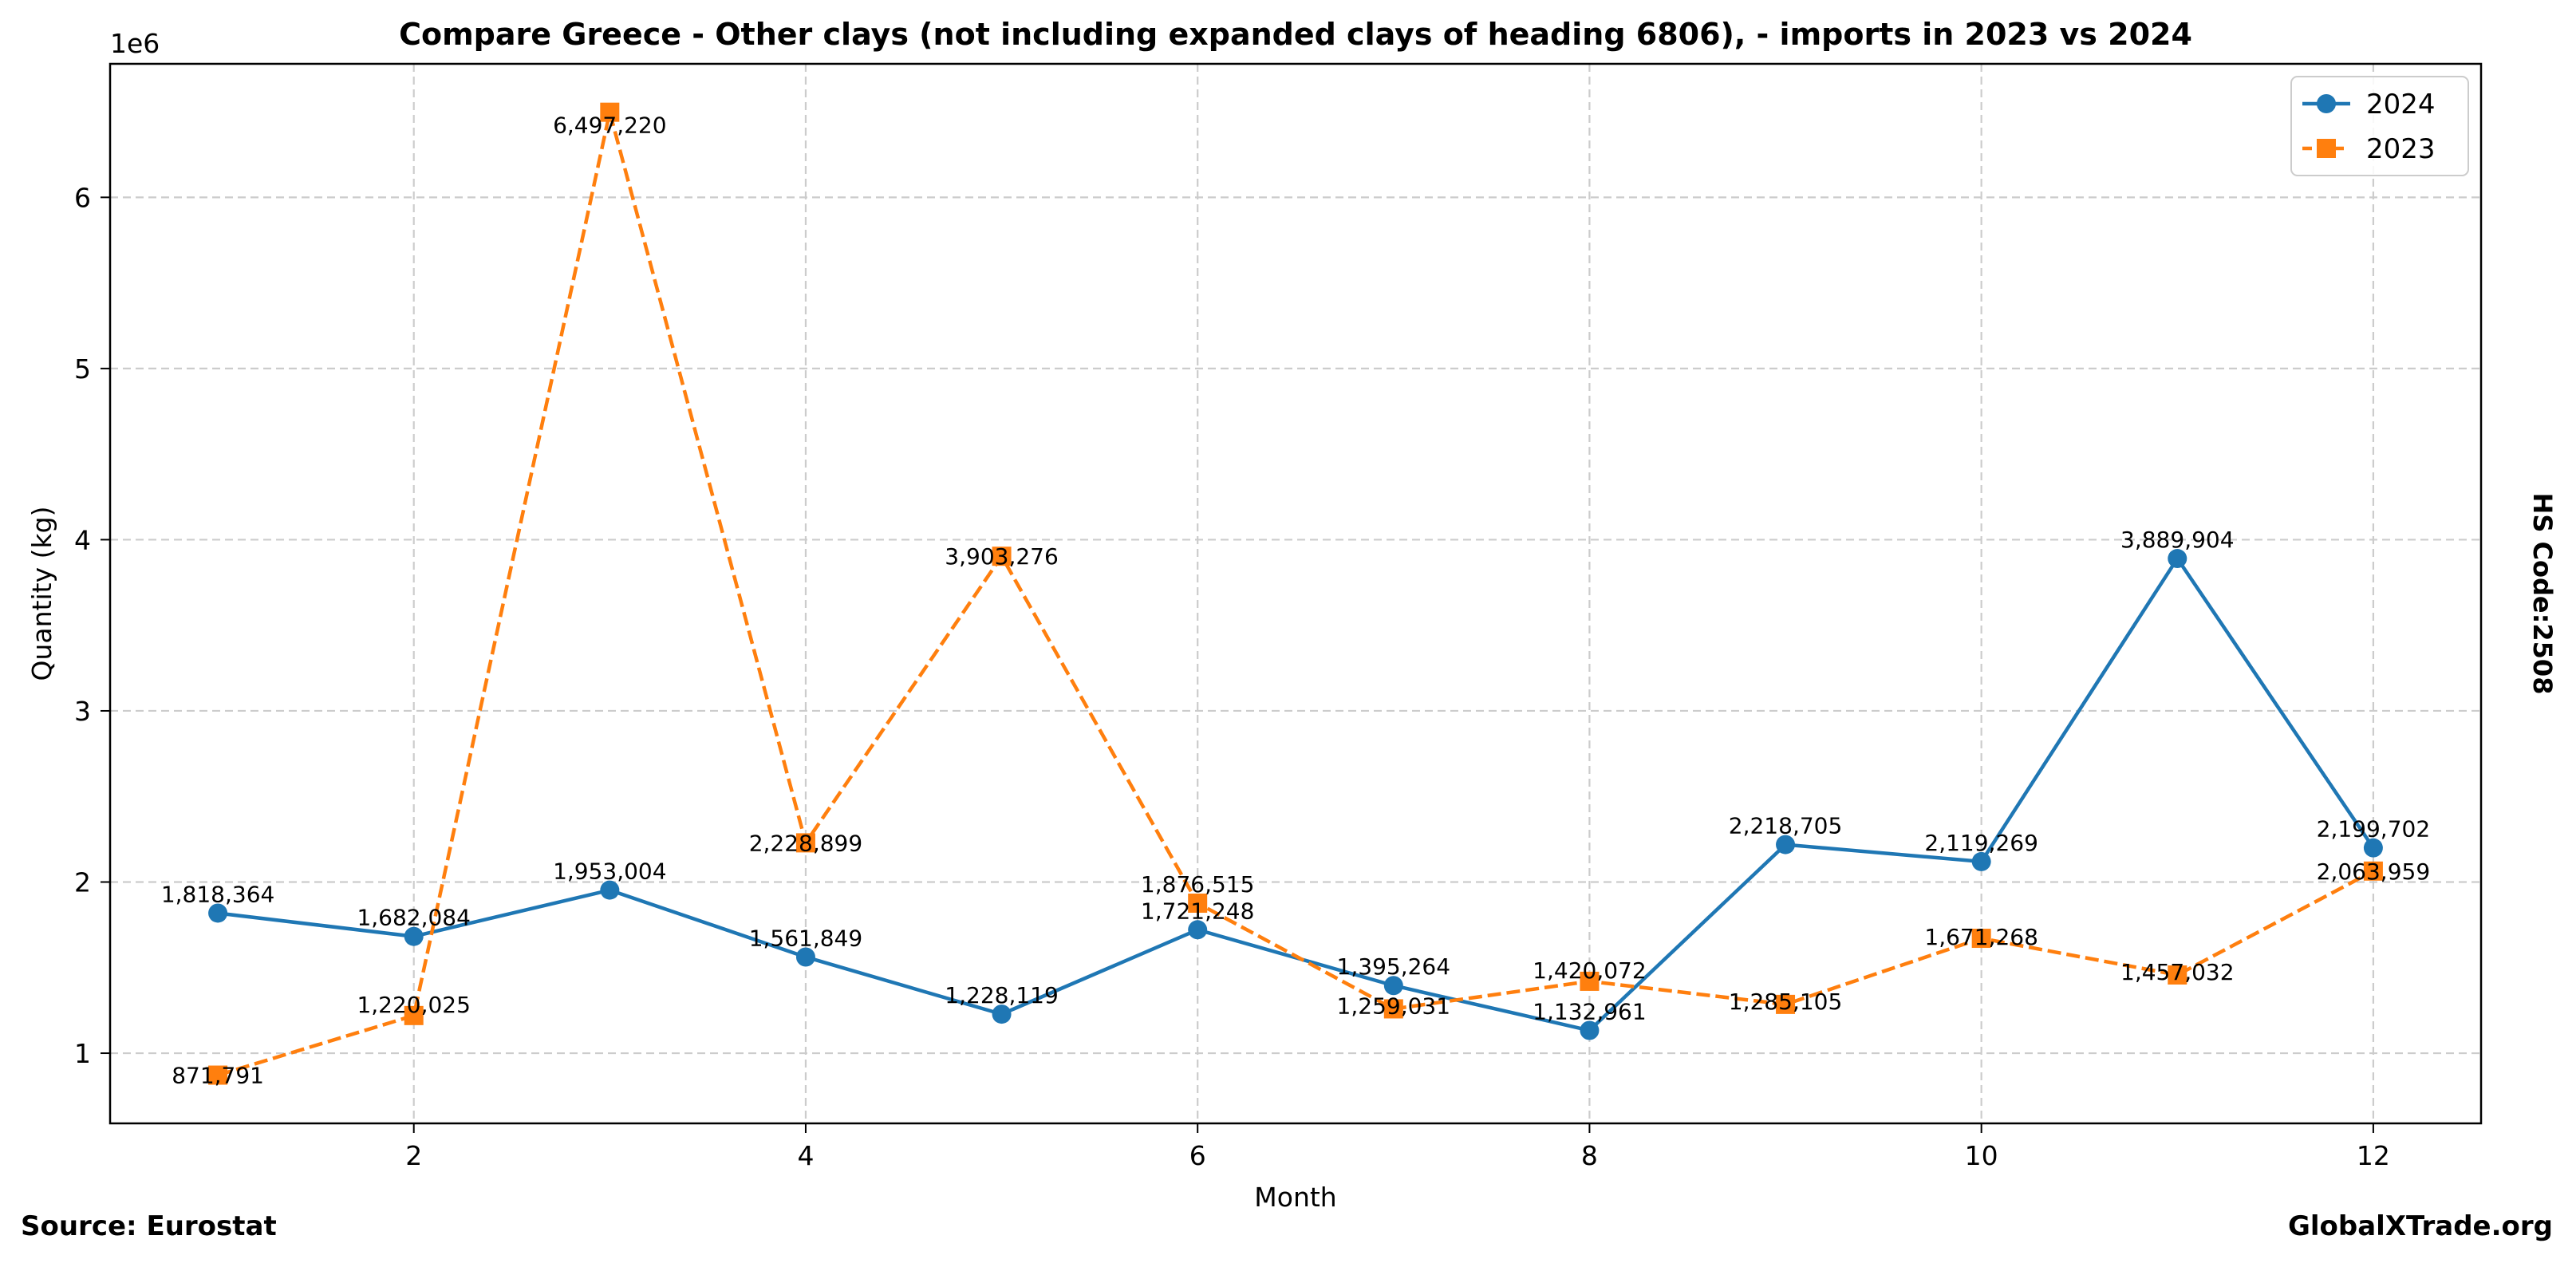 This screenshot has height=1263, width=2576. Describe the element at coordinates (2542, 594) in the screenshot. I see `hs-code-label: HS Code:2508` at that location.